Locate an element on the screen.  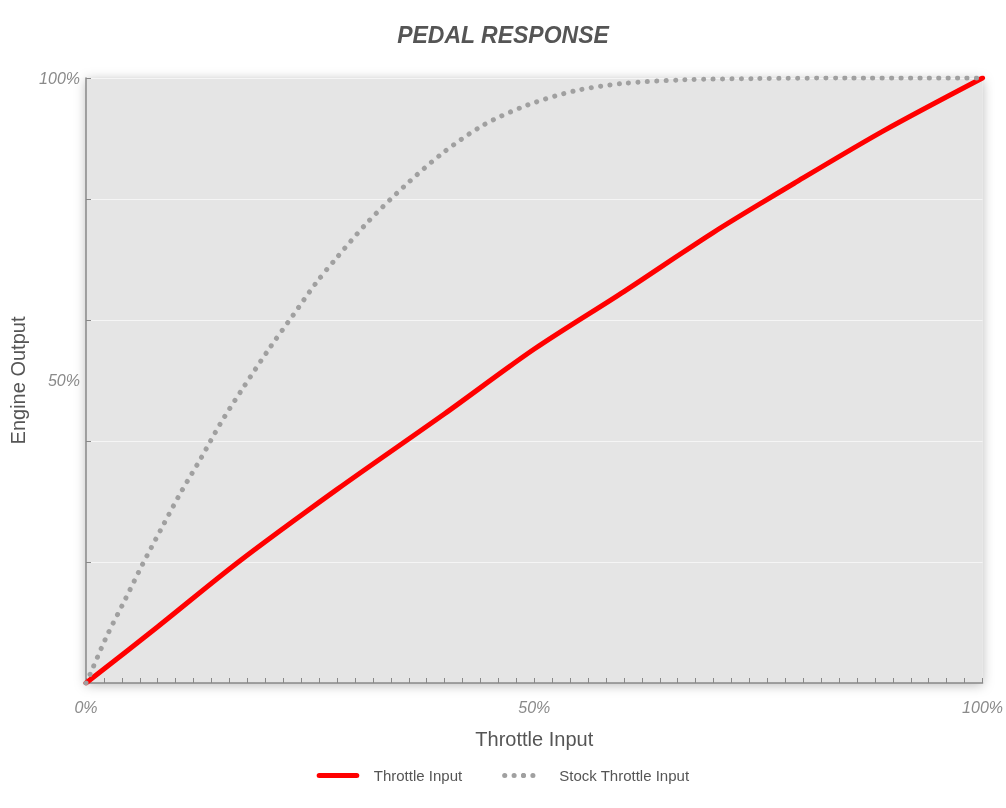
x-tick-label: 0% is located at coordinates (86, 707).